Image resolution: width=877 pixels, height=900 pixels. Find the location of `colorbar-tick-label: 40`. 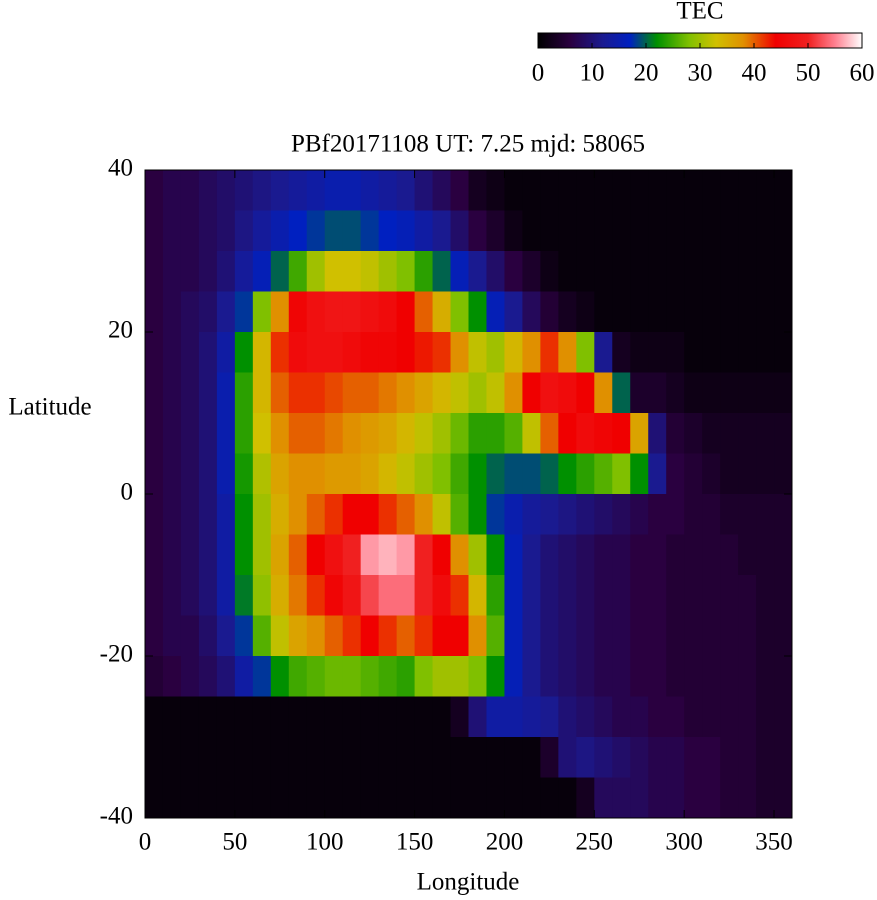

colorbar-tick-label: 40 is located at coordinates (754, 73).